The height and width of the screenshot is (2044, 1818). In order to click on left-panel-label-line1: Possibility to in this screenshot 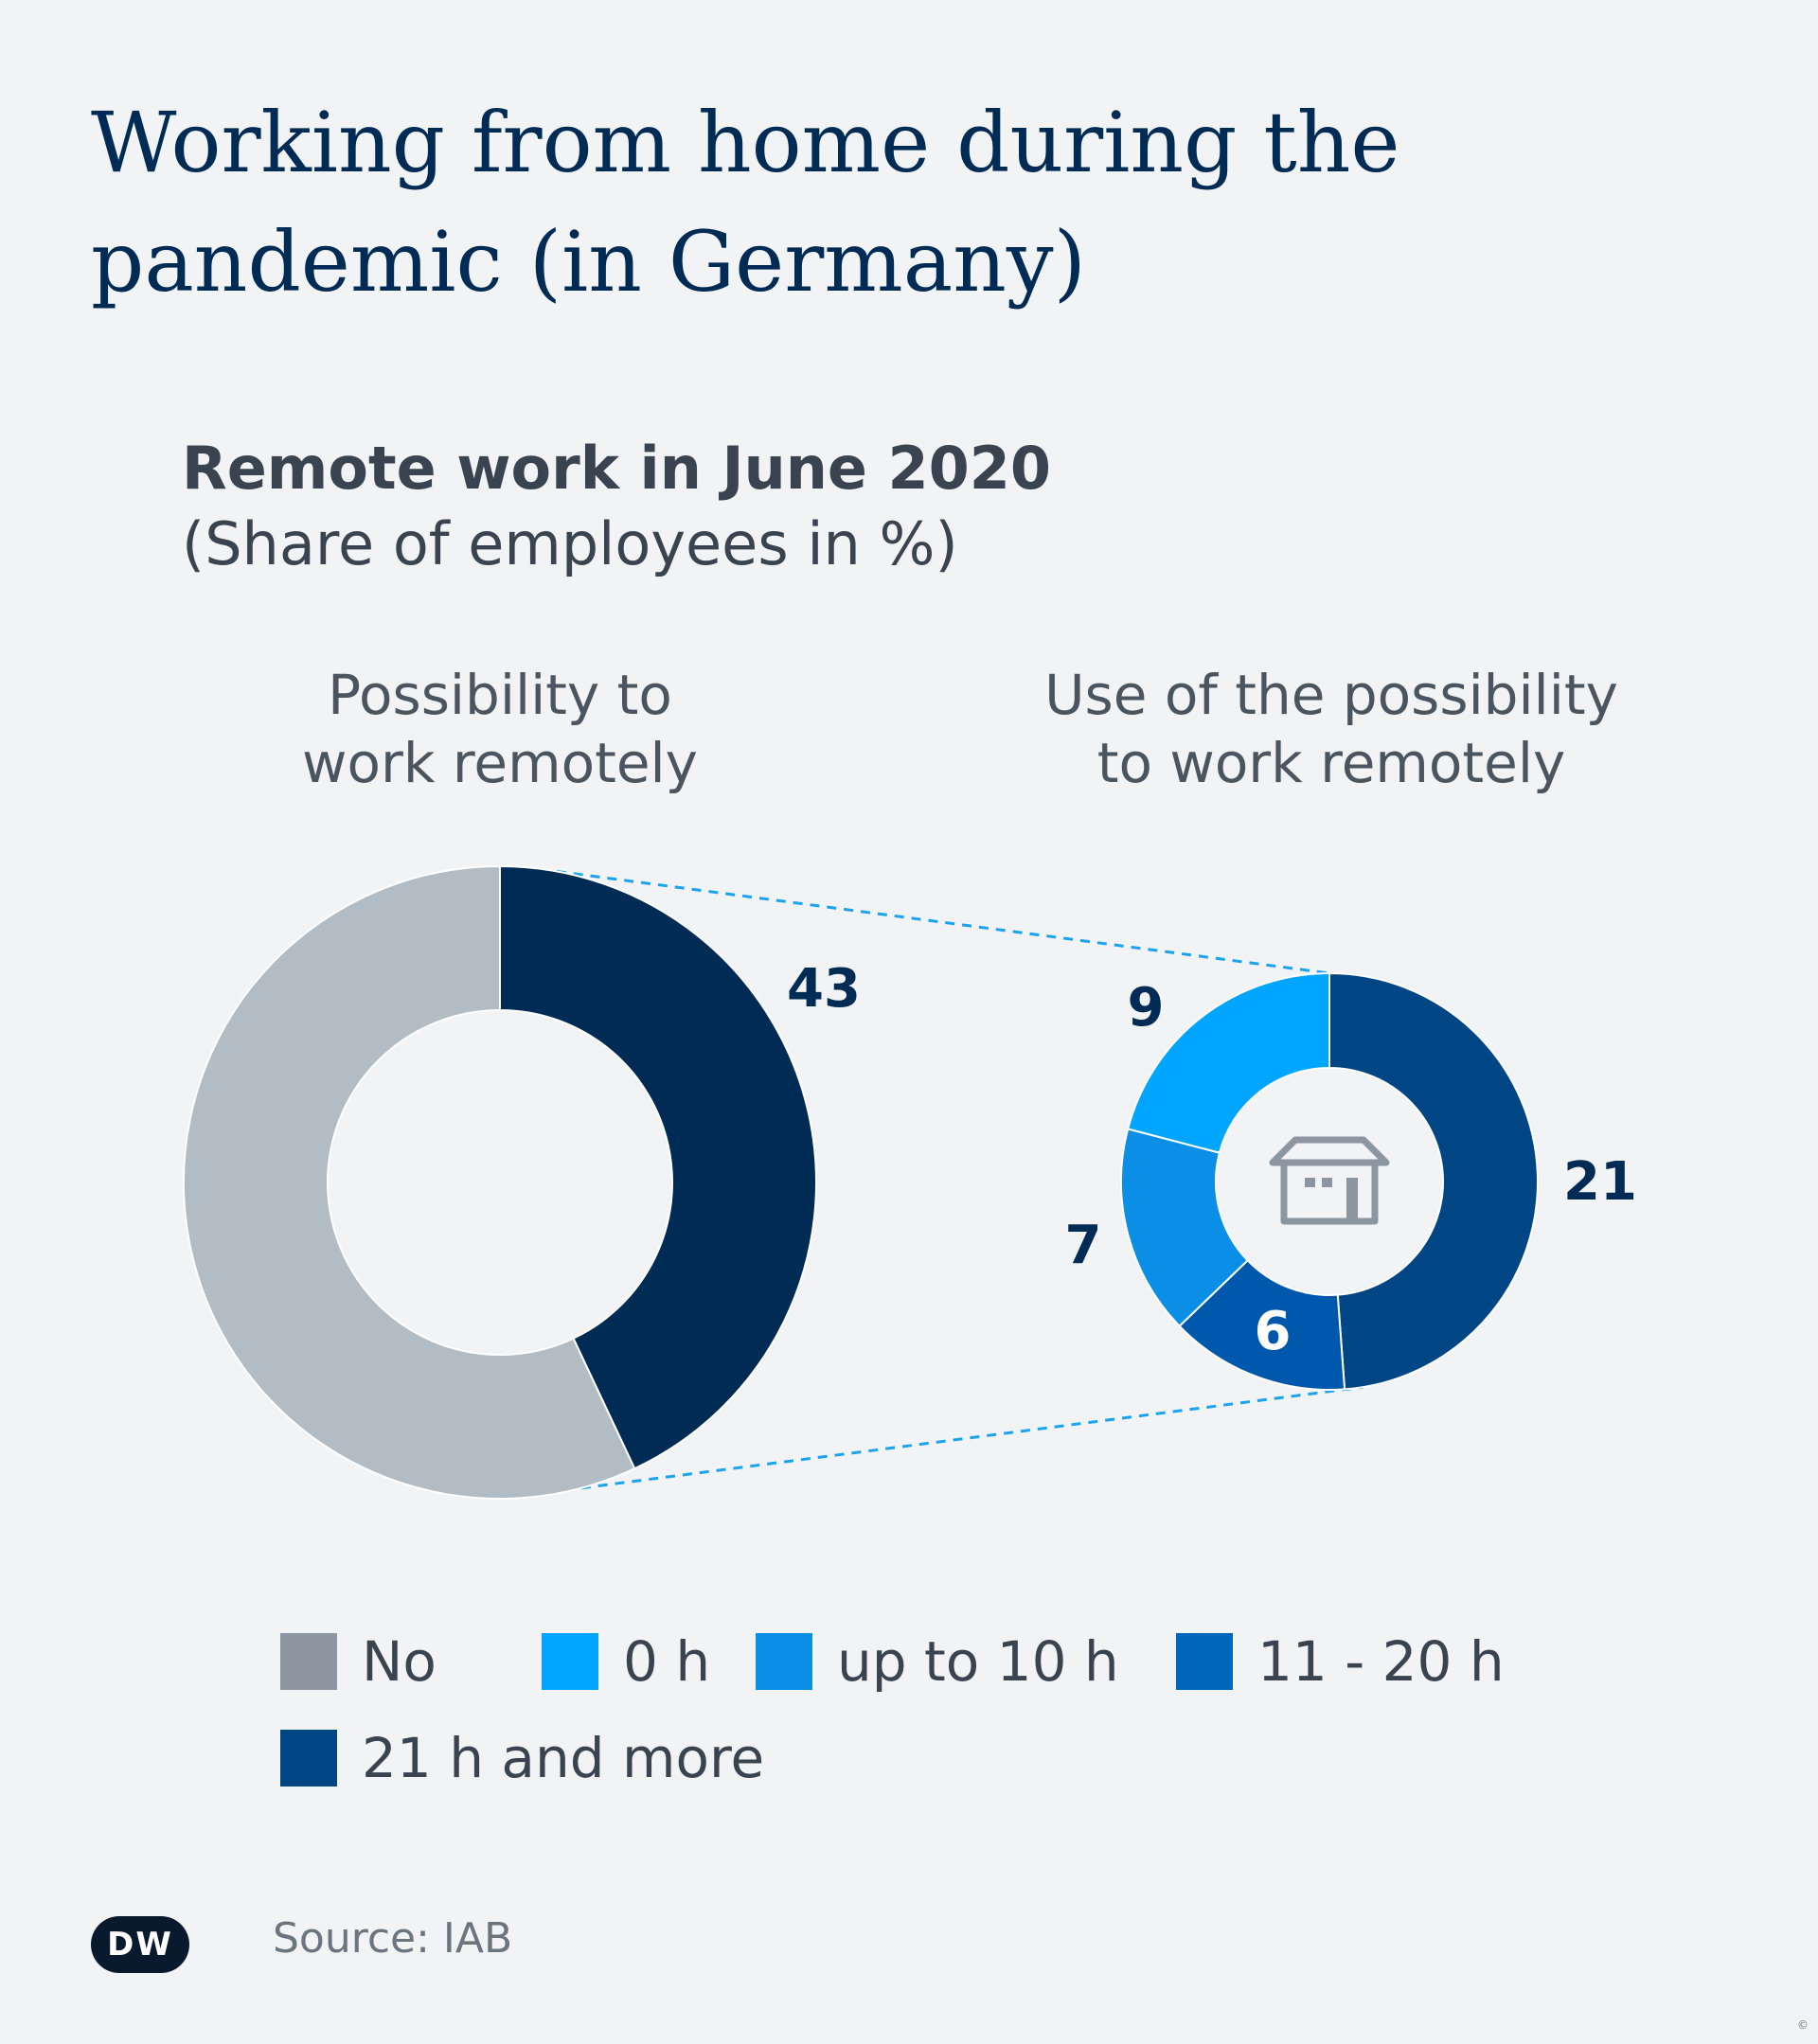, I will do `click(500, 695)`.